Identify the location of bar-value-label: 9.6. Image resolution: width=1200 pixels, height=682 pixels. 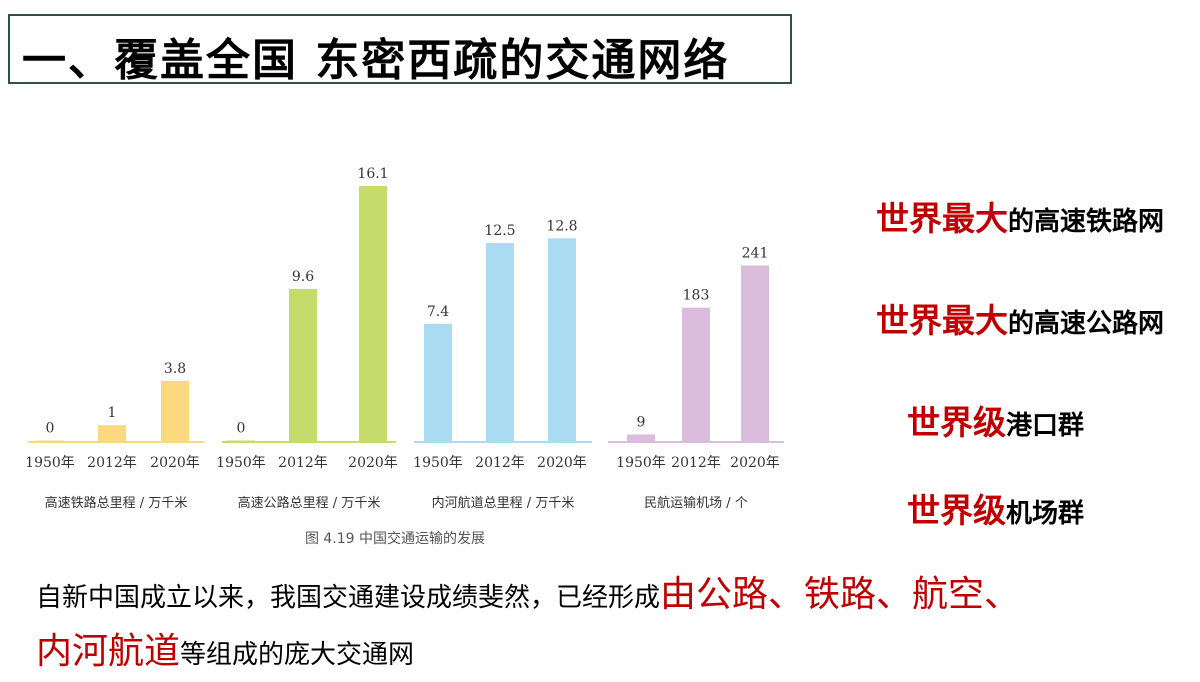
(303, 277).